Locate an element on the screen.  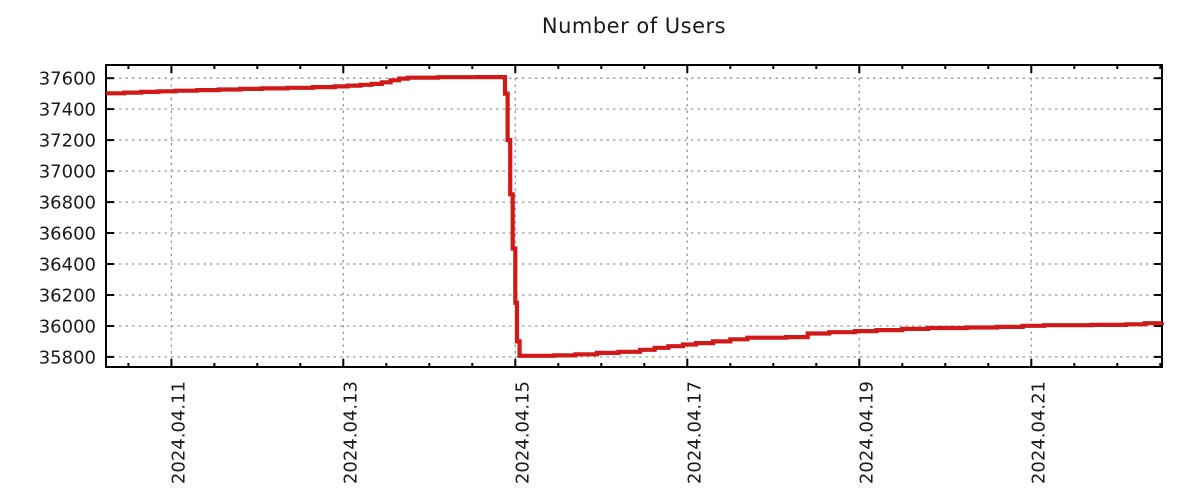
x-tick-label: 2024.04.13 is located at coordinates (350, 432).